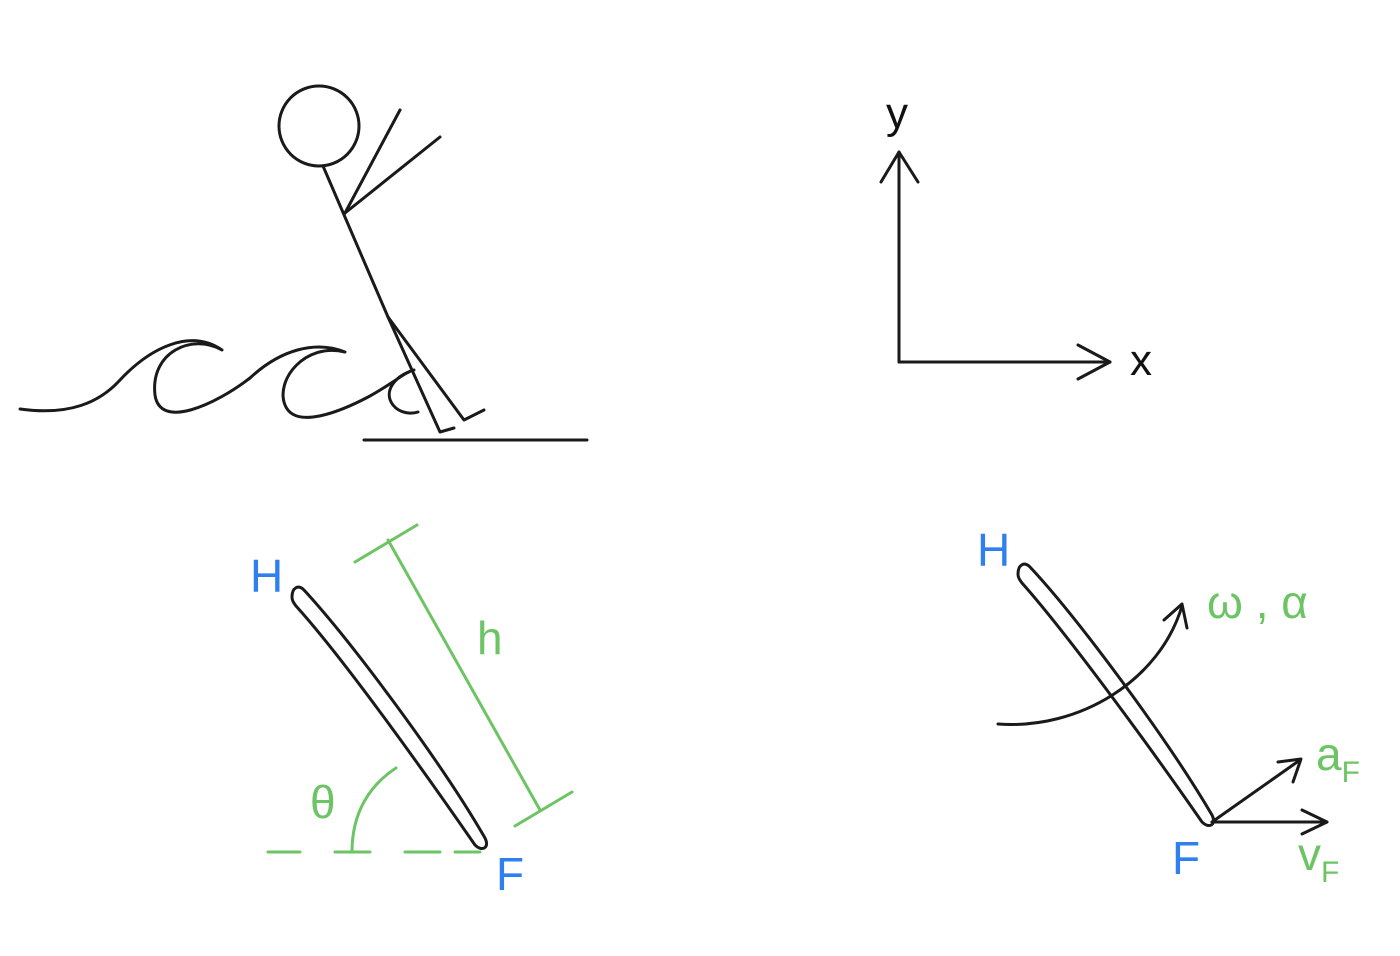 The width and height of the screenshot is (1400, 956). I want to click on y-axis-arrowhead, so click(899, 167).